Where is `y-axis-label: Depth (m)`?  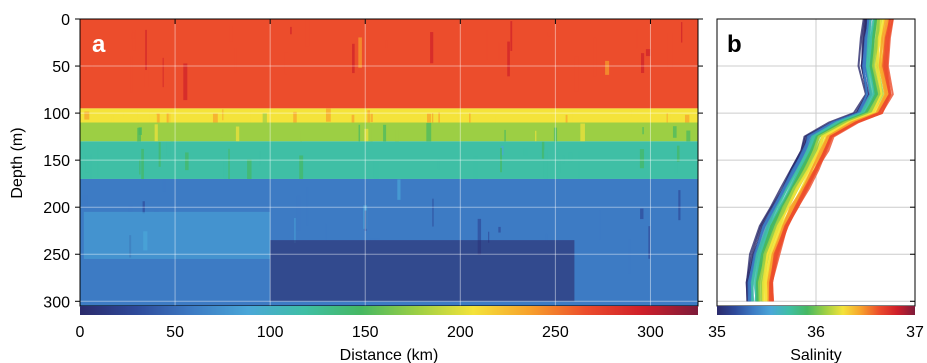
y-axis-label: Depth (m) is located at coordinates (17, 162).